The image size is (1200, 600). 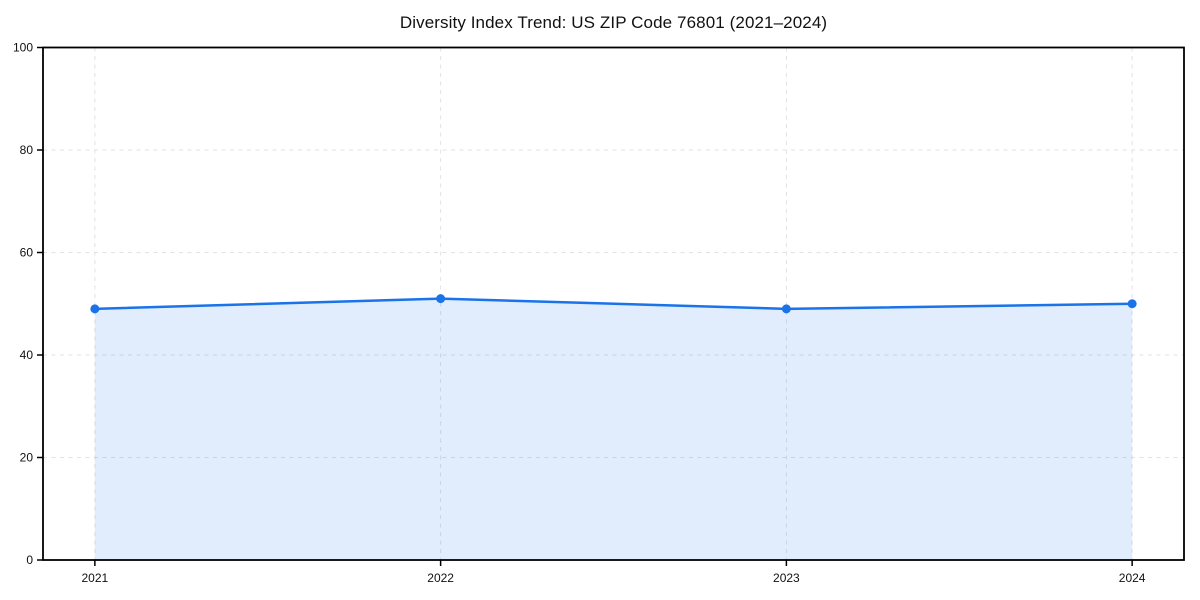 I want to click on y-tick-label: 0, so click(x=29, y=560).